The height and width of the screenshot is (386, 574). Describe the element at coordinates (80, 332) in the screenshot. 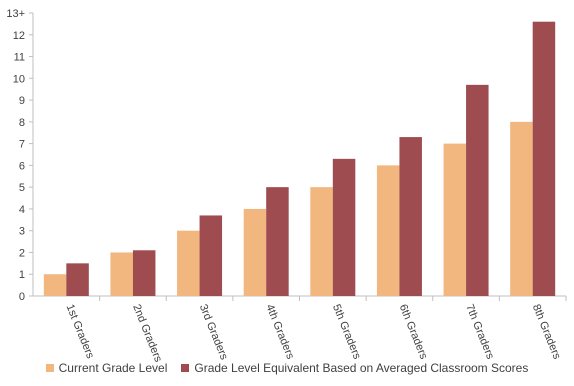

I see `x-tick-label: 1st Graders` at that location.